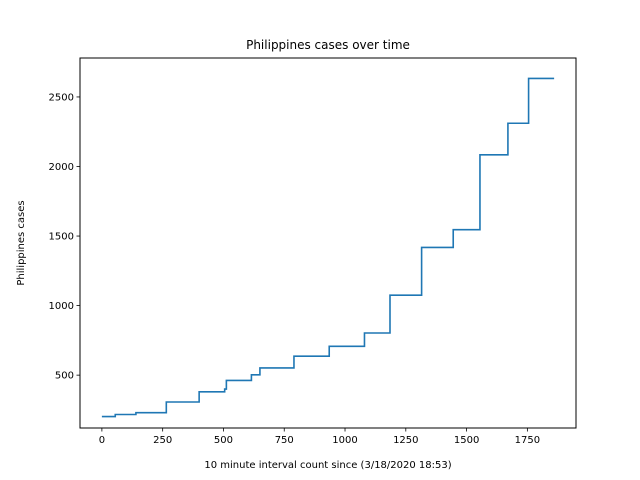 This screenshot has height=480, width=640. Describe the element at coordinates (64, 376) in the screenshot. I see `y-tick-label: 500` at that location.